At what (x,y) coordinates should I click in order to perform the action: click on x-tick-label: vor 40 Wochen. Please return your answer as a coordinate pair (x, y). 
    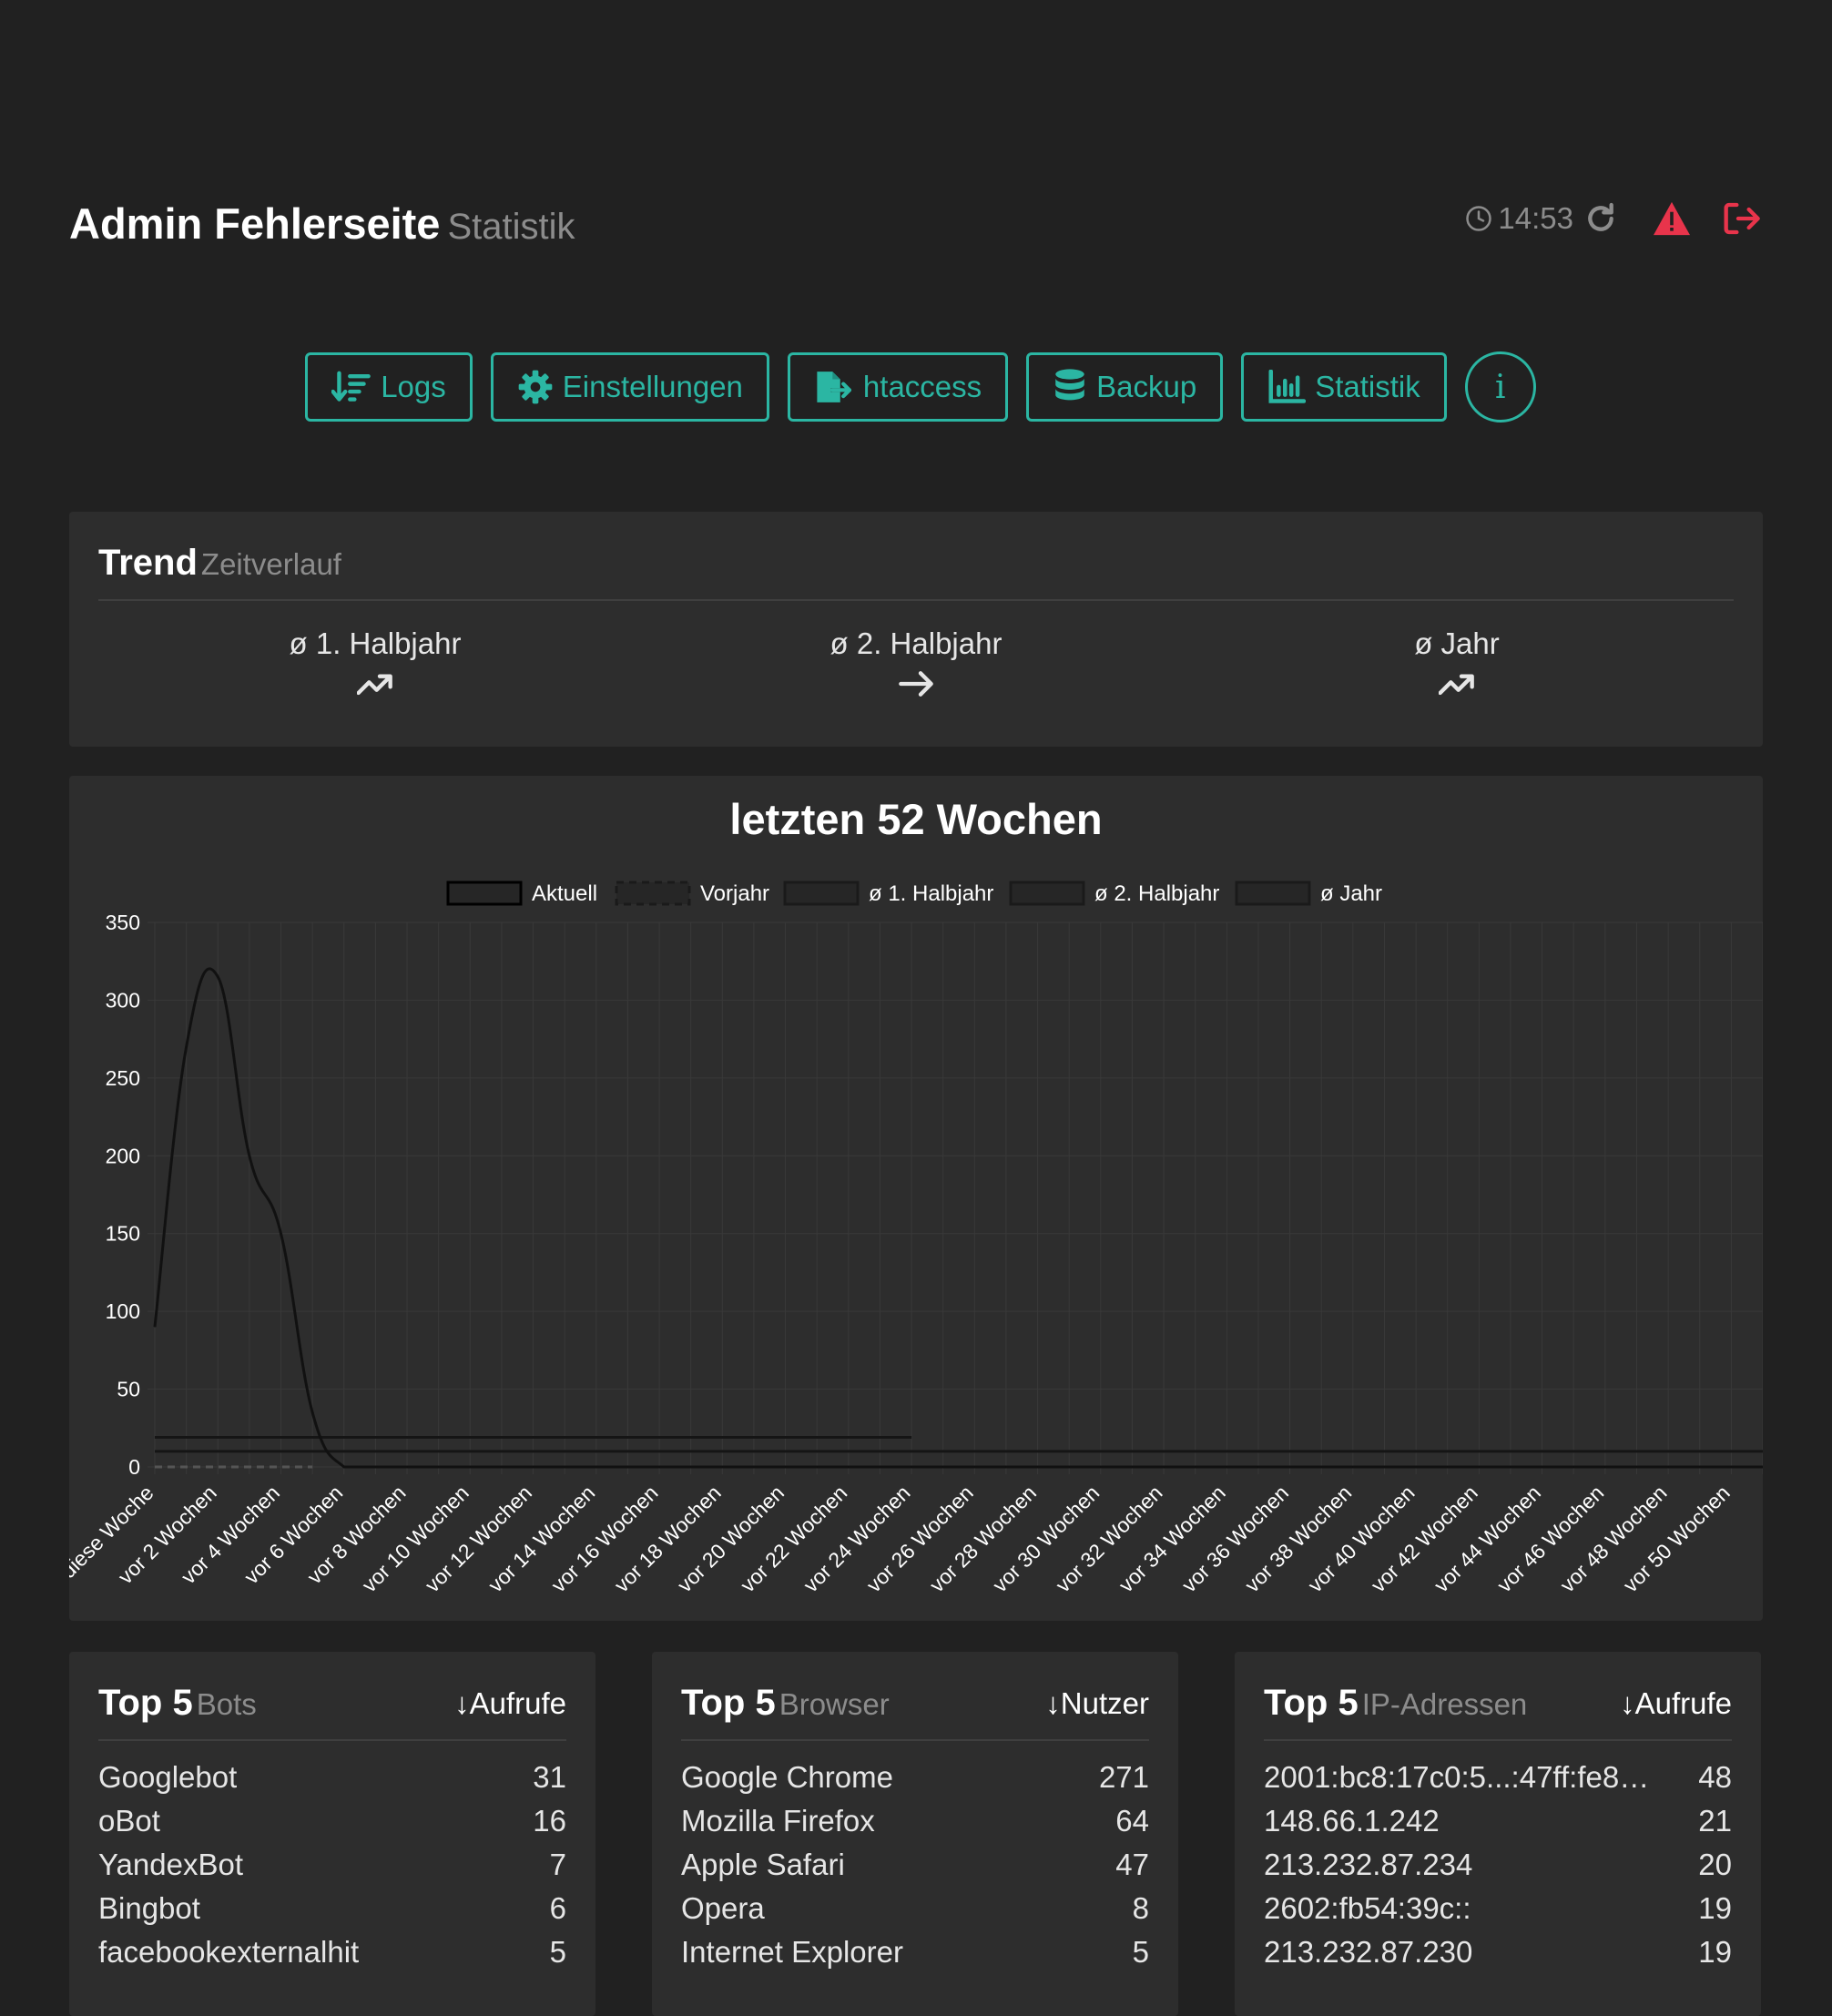
    Looking at the image, I should click on (1361, 1538).